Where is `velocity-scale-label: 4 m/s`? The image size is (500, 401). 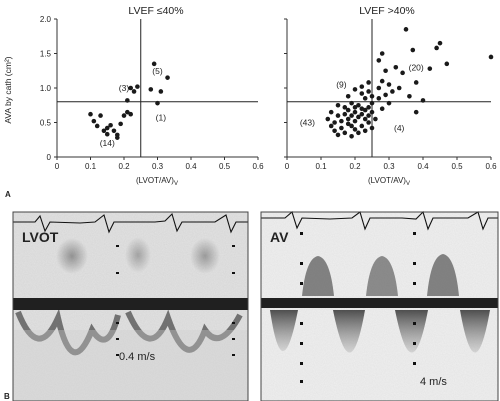 velocity-scale-label: 4 m/s is located at coordinates (433, 382).